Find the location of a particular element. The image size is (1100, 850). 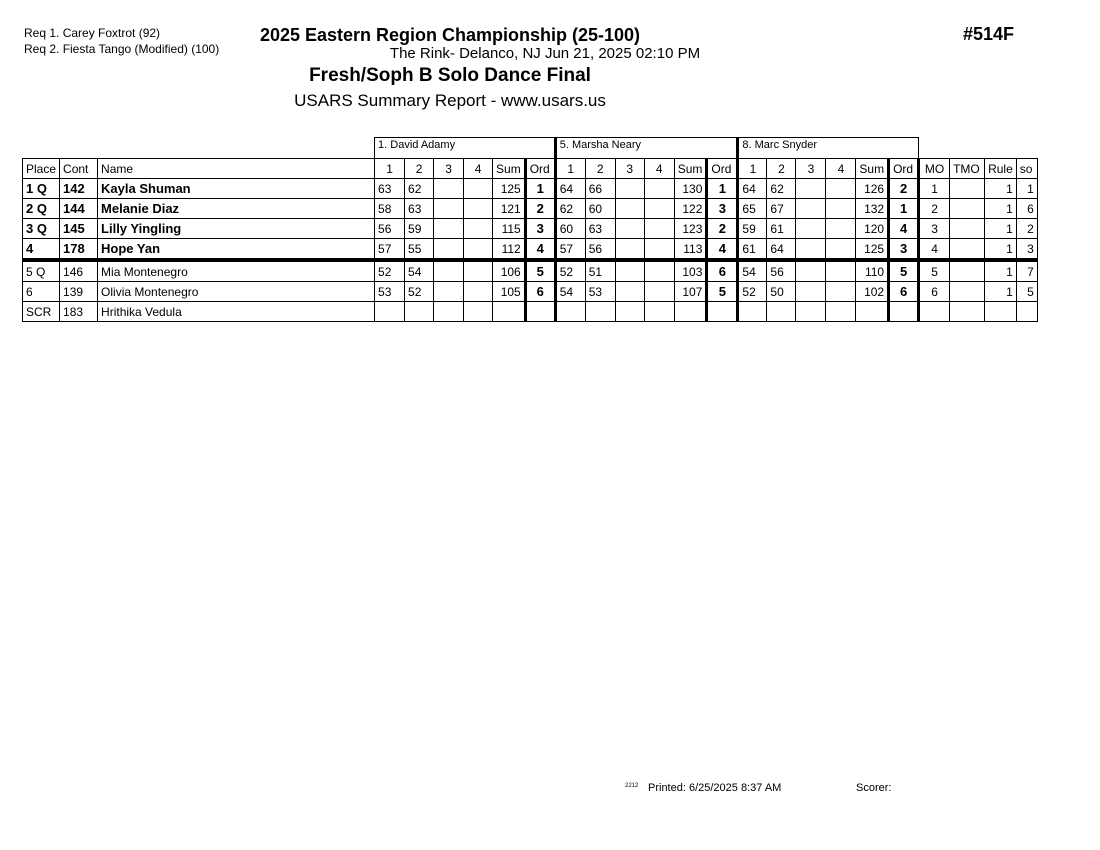

skater-name: Melanie Diaz is located at coordinates (236, 208).